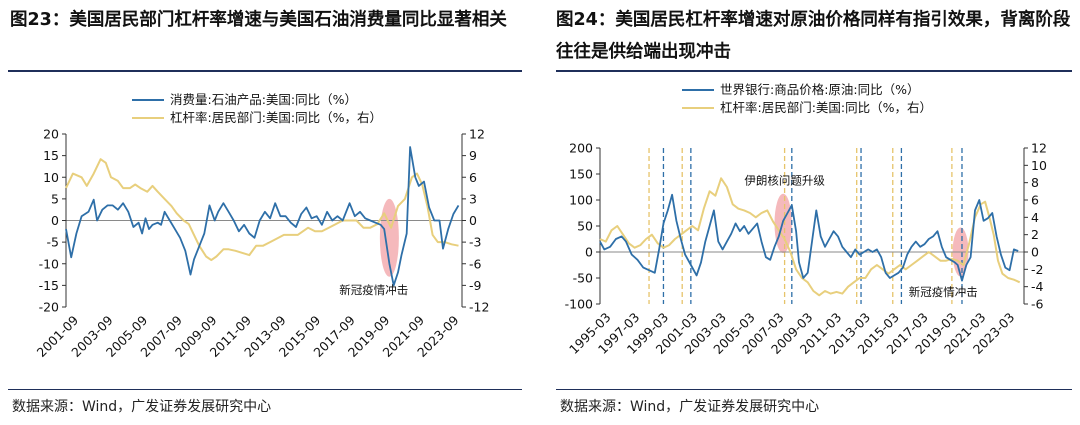 The height and width of the screenshot is (425, 1080). Describe the element at coordinates (51, 155) in the screenshot. I see `left-y-tick-label: 15` at that location.